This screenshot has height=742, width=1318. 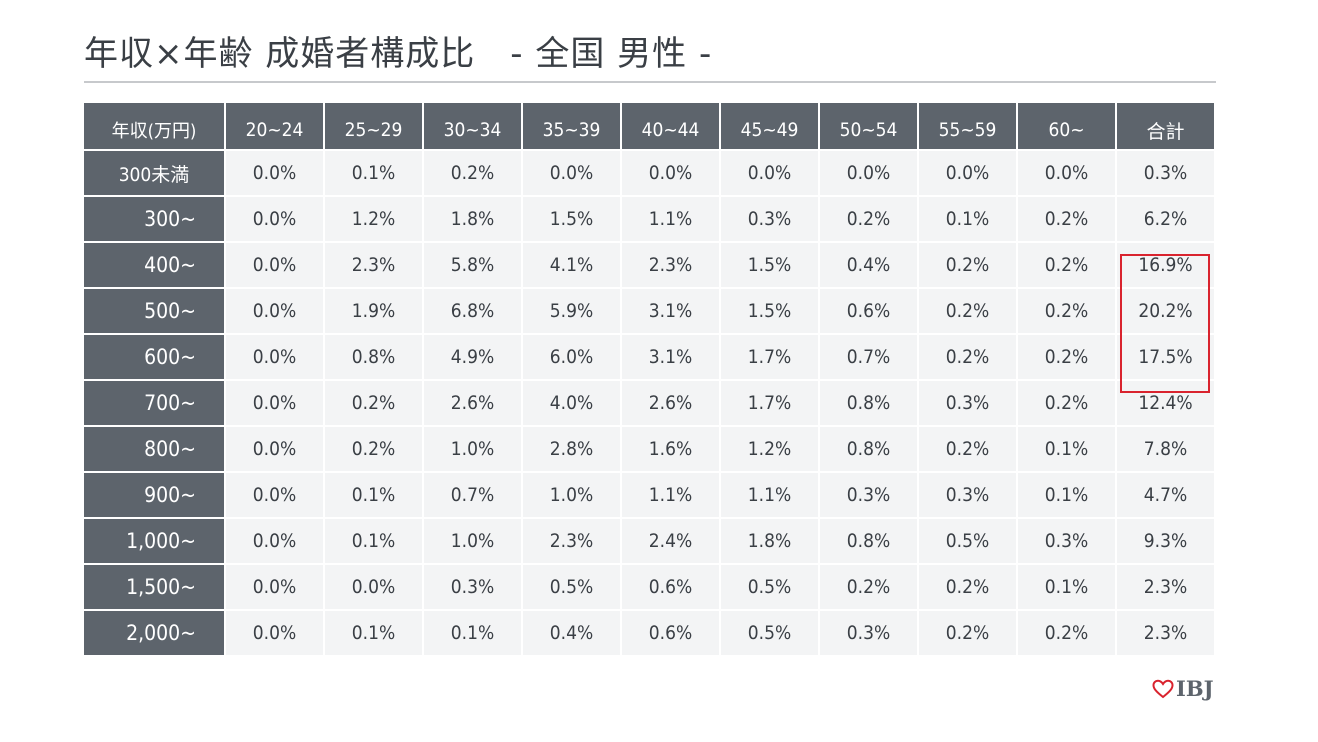 I want to click on column-header: 55~59, so click(x=967, y=130).